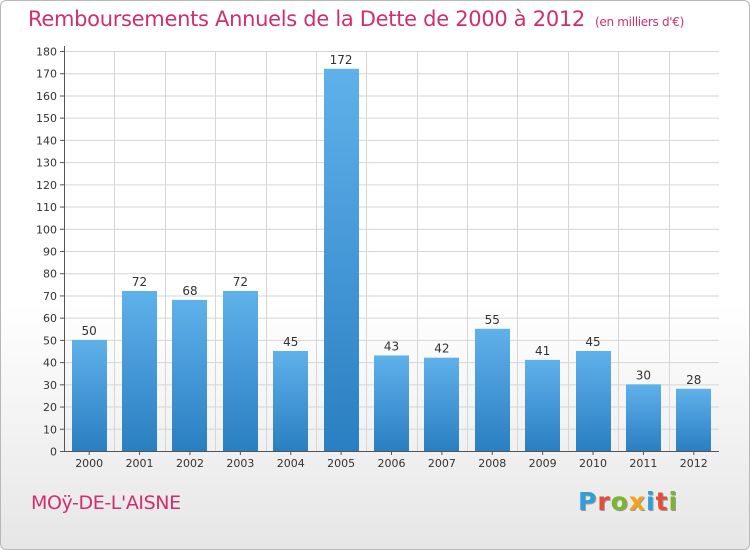  Describe the element at coordinates (588, 501) in the screenshot. I see `logo-letter: P` at that location.